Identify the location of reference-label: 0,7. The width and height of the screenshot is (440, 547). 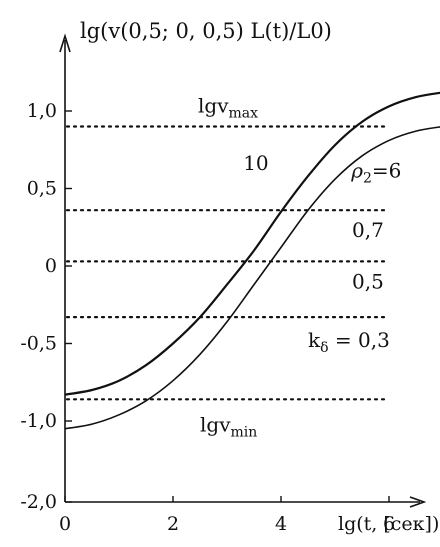
(368, 230).